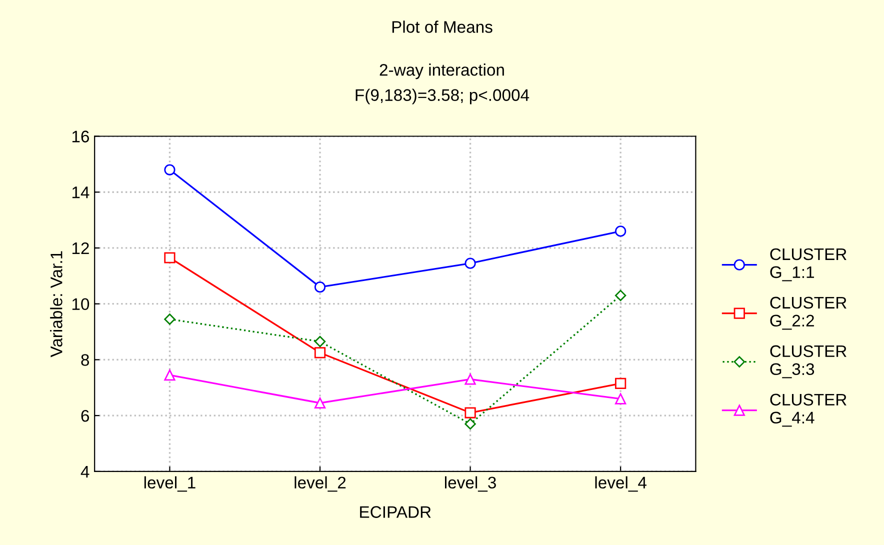 Image resolution: width=884 pixels, height=545 pixels. I want to click on x-tick-label: level_3, so click(470, 484).